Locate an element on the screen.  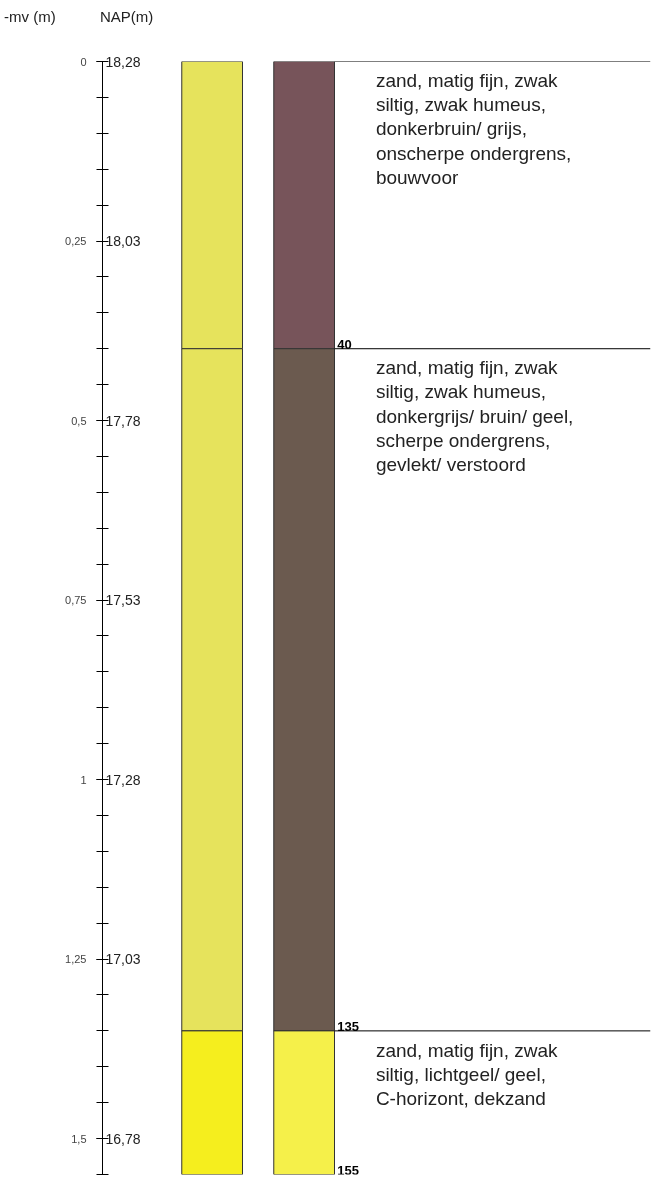
text: zand, matig fijn, zwak siltig, zwak humeus, donkergrijs/ bruin/ geel, scherpe ondergrens, gevlekt/ verstoord is located at coordinates (474, 416).